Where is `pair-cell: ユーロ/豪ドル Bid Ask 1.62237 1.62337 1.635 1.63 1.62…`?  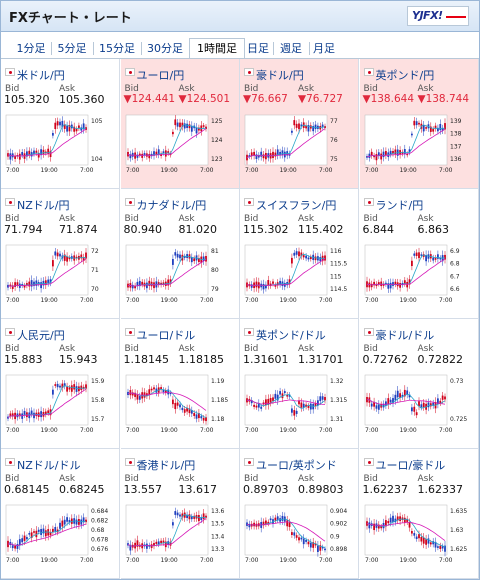 pair-cell: ユーロ/豪ドル Bid Ask 1.62237 1.62337 1.635 1.63 1.62… is located at coordinates (419, 514).